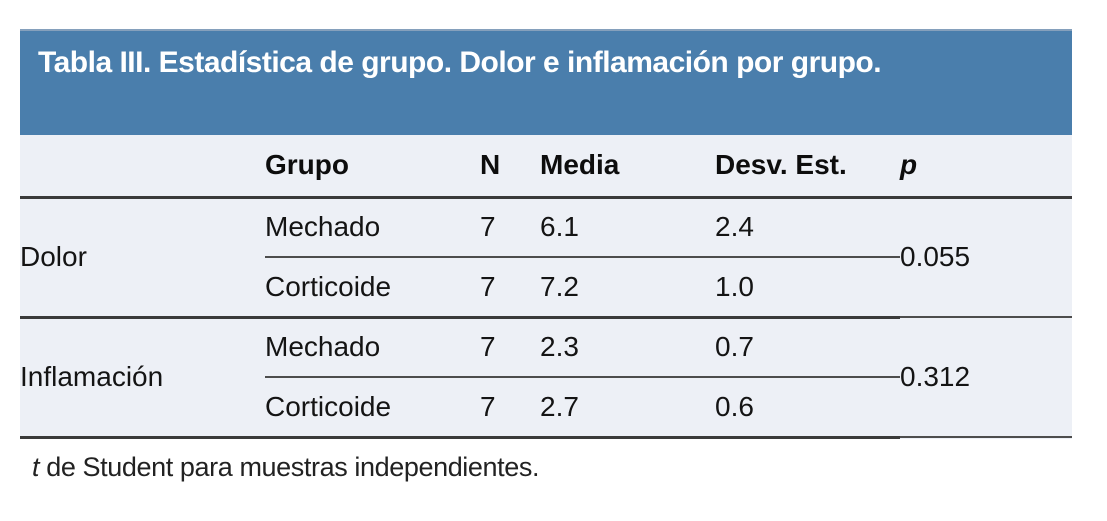 The height and width of the screenshot is (521, 1107). What do you see at coordinates (142, 167) in the screenshot?
I see `column-header-empty` at bounding box center [142, 167].